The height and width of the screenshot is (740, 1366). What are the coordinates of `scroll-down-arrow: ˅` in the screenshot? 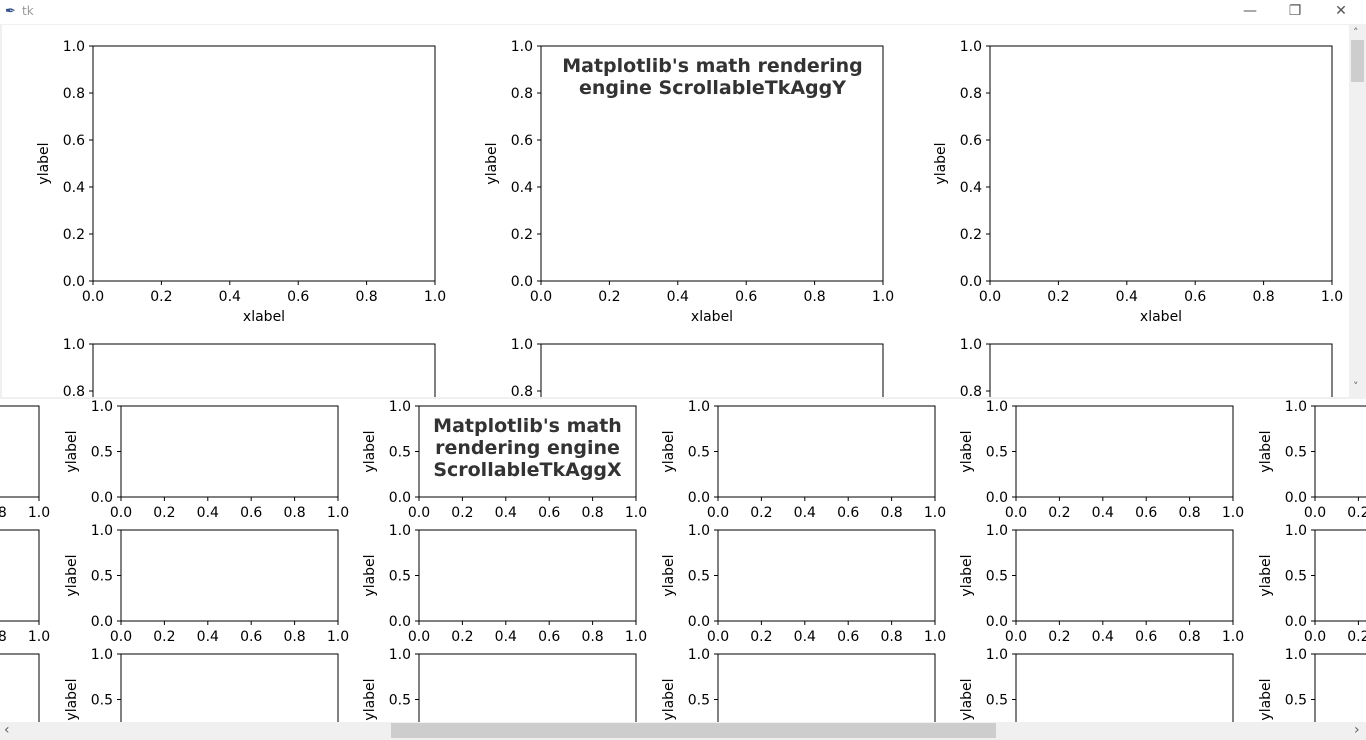 It's located at (1356, 386).